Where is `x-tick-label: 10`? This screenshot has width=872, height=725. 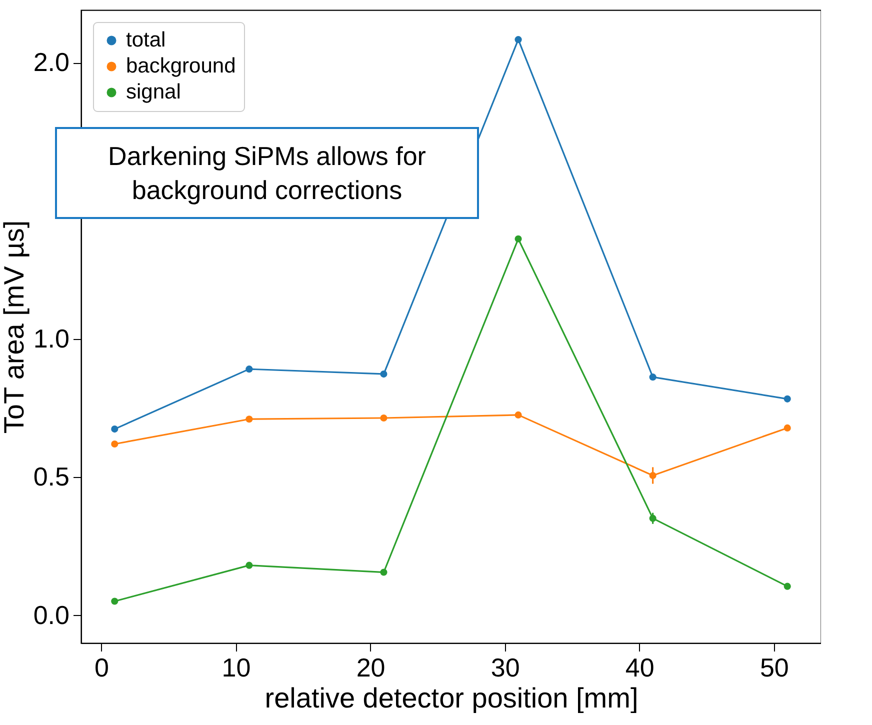
x-tick-label: 10 is located at coordinates (236, 667).